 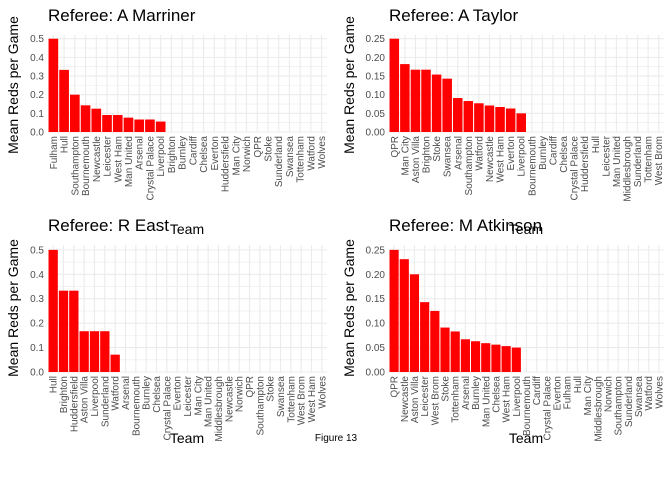 What do you see at coordinates (105, 351) in the screenshot?
I see `bar-sunderland` at bounding box center [105, 351].